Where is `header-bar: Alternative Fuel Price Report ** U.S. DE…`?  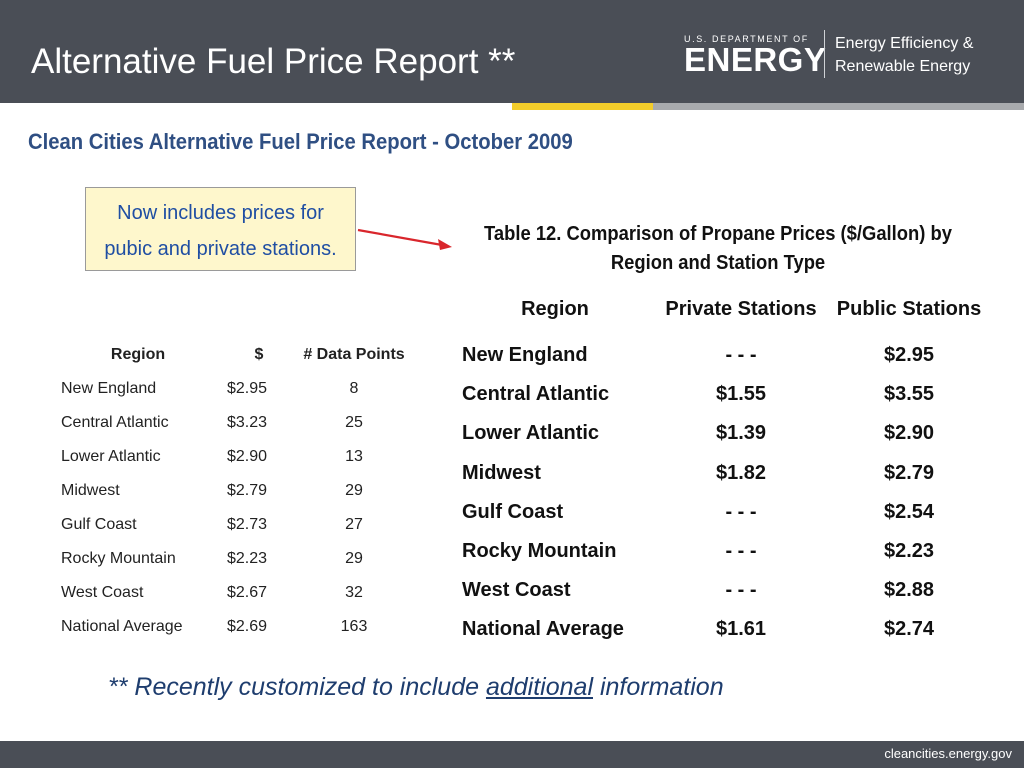 header-bar: Alternative Fuel Price Report ** U.S. DE… is located at coordinates (512, 51).